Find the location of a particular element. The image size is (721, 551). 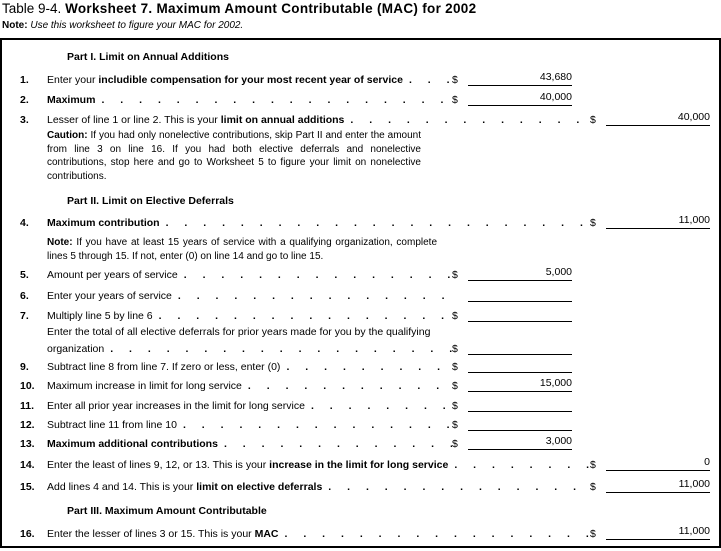

line-number: 2. is located at coordinates (24, 100).